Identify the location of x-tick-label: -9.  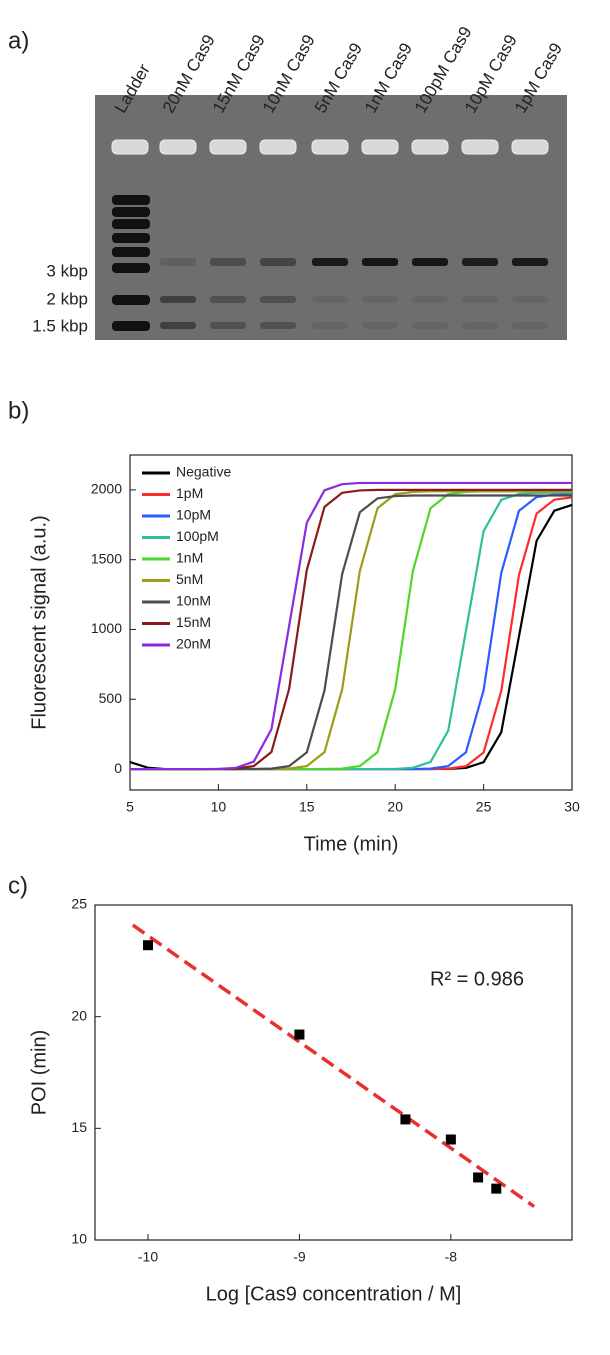
(299, 1257).